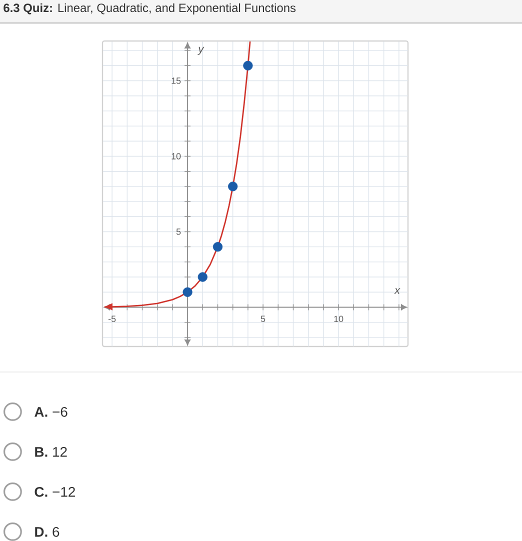 This screenshot has height=541, width=522. What do you see at coordinates (47, 531) in the screenshot?
I see `text: D. 6` at bounding box center [47, 531].